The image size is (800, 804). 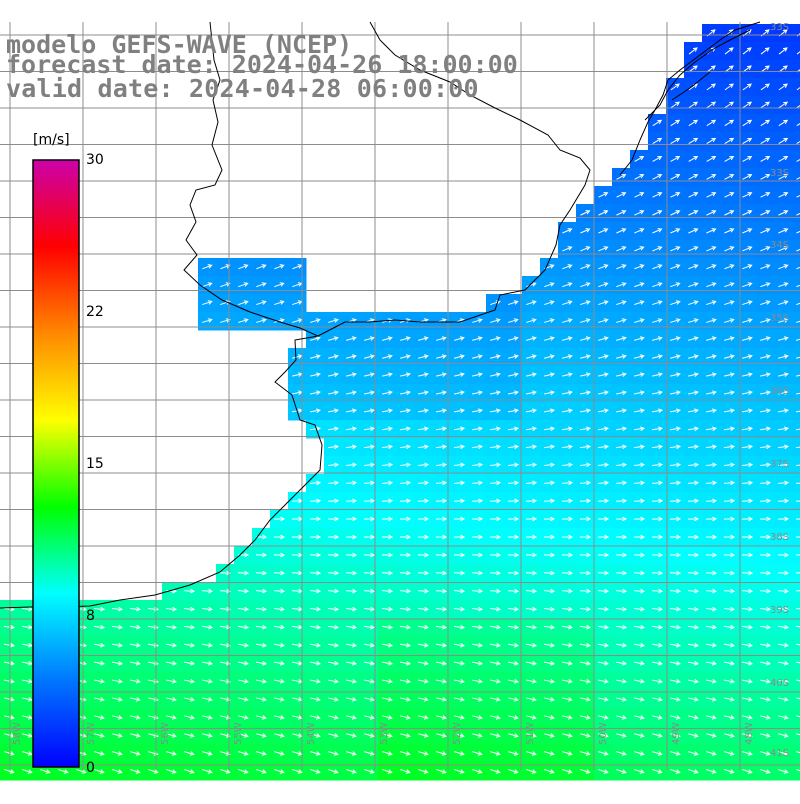 What do you see at coordinates (796, 177) in the screenshot?
I see `field-cell` at bounding box center [796, 177].